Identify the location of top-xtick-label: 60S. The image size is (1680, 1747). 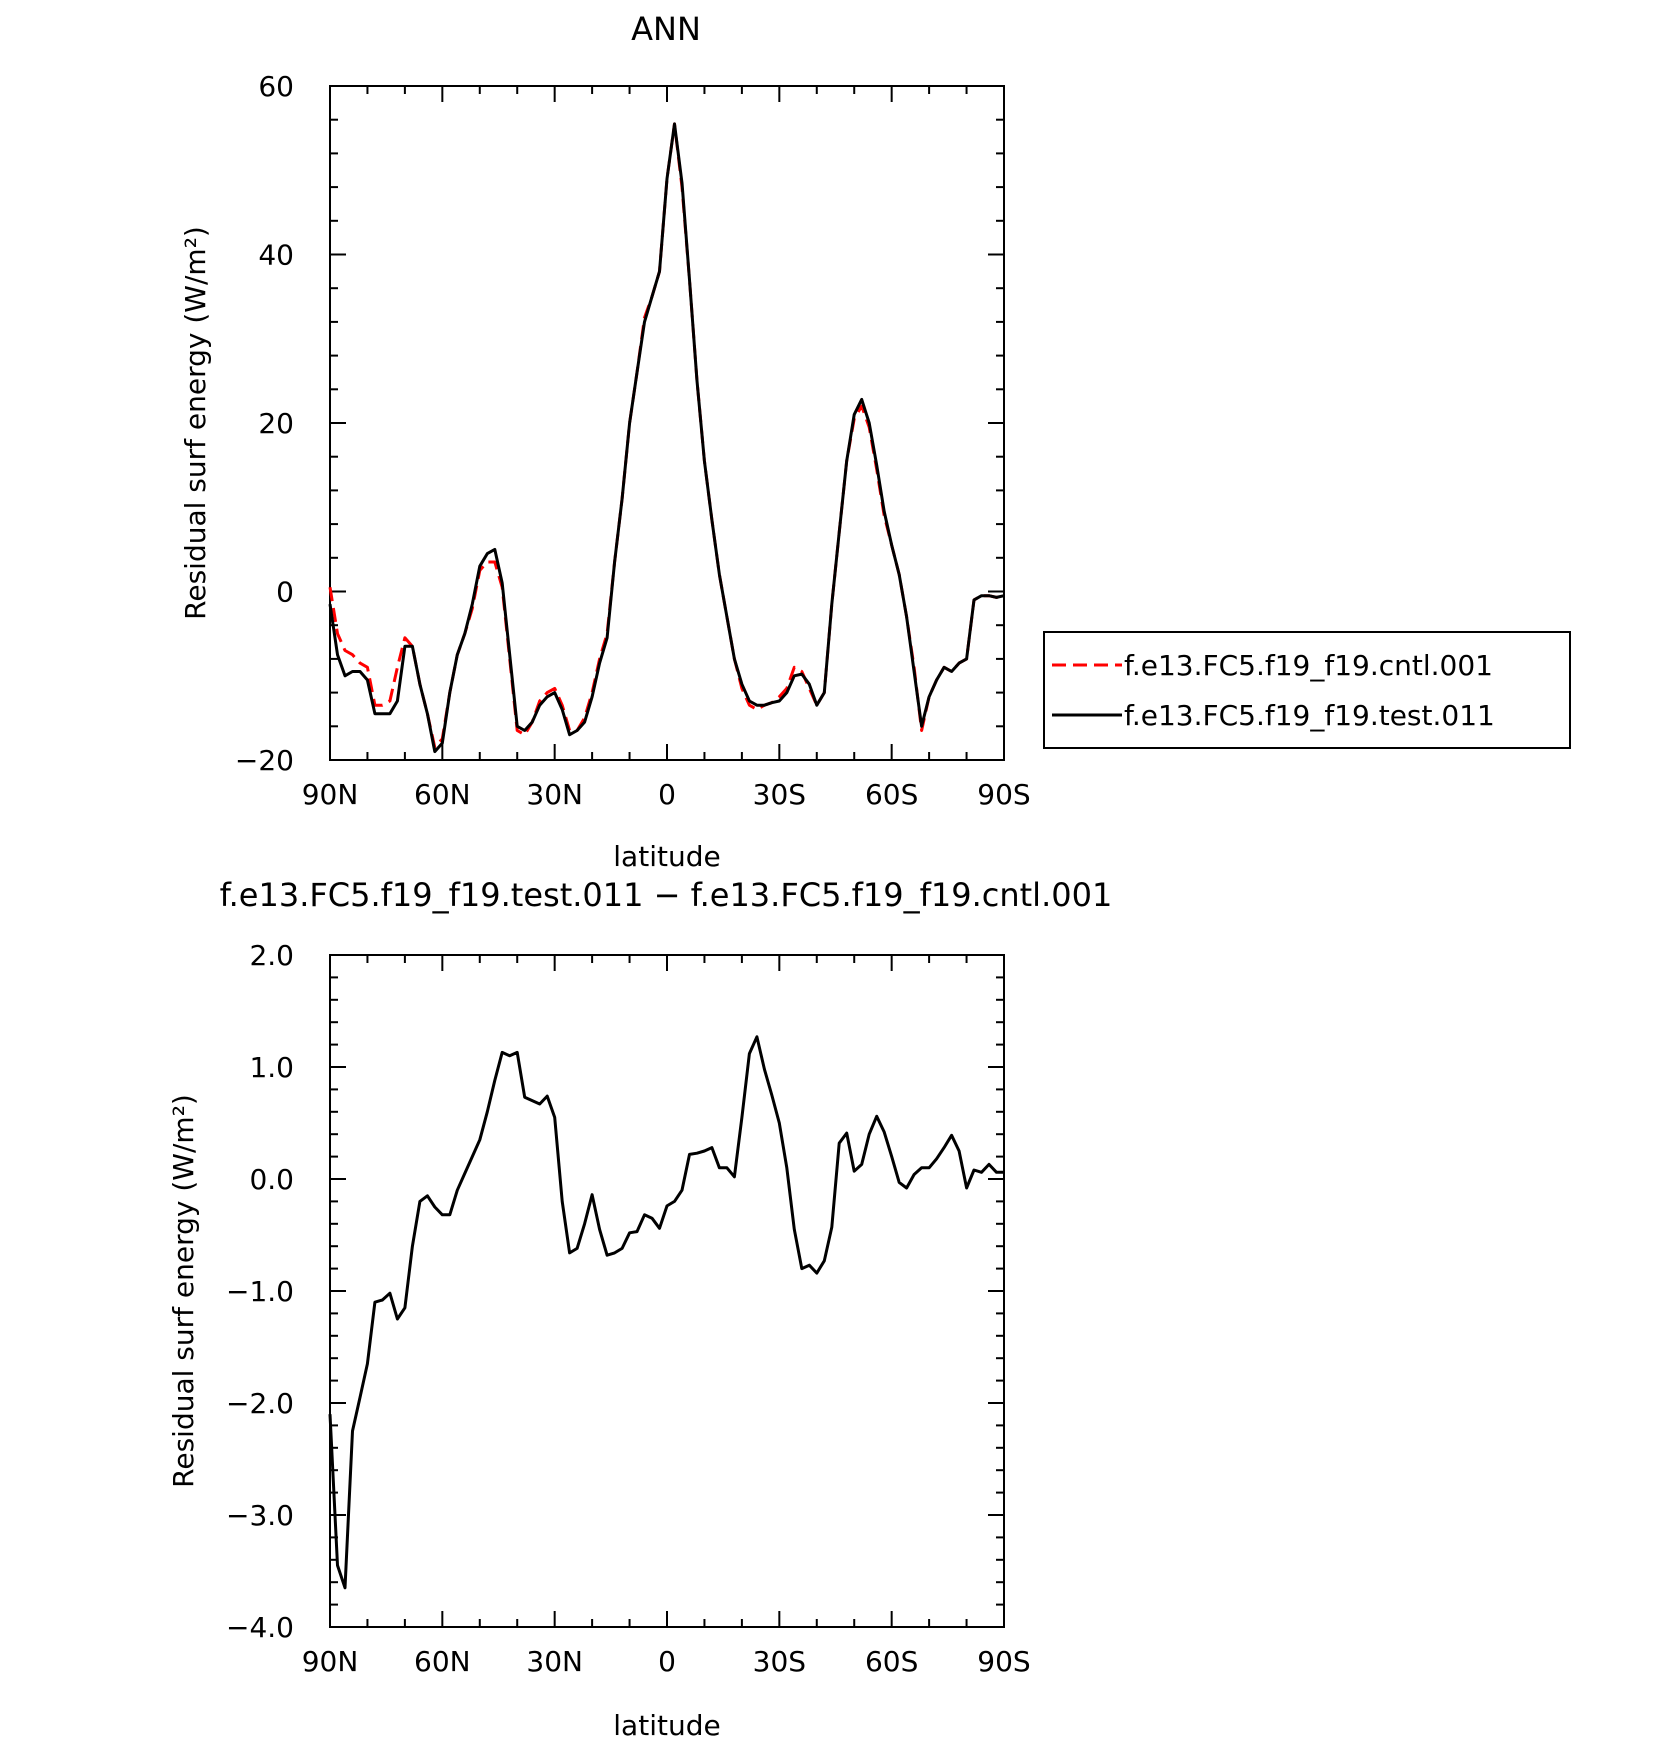
(891, 794).